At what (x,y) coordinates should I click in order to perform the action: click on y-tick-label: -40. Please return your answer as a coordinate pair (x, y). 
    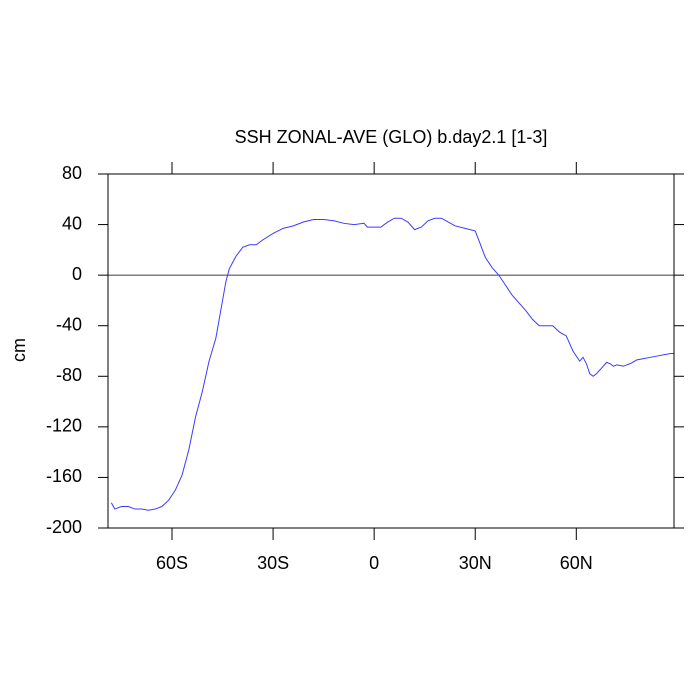
    Looking at the image, I should click on (69, 324).